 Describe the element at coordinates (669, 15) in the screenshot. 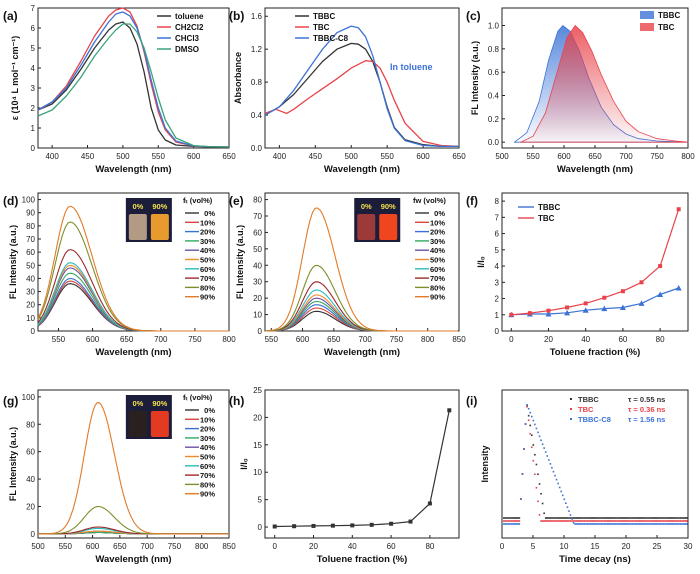

I see `legend-label: TBBC` at that location.